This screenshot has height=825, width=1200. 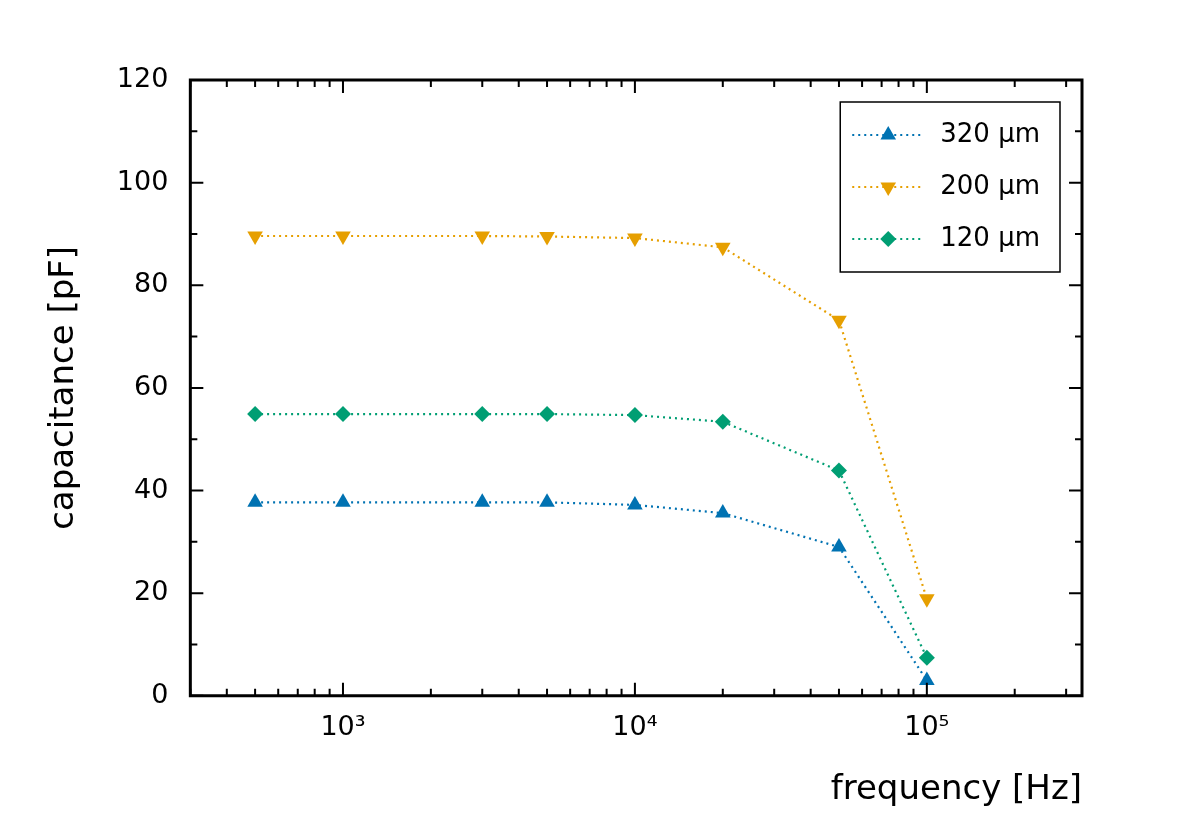 I want to click on x-tick-label: 10³, so click(x=343, y=726).